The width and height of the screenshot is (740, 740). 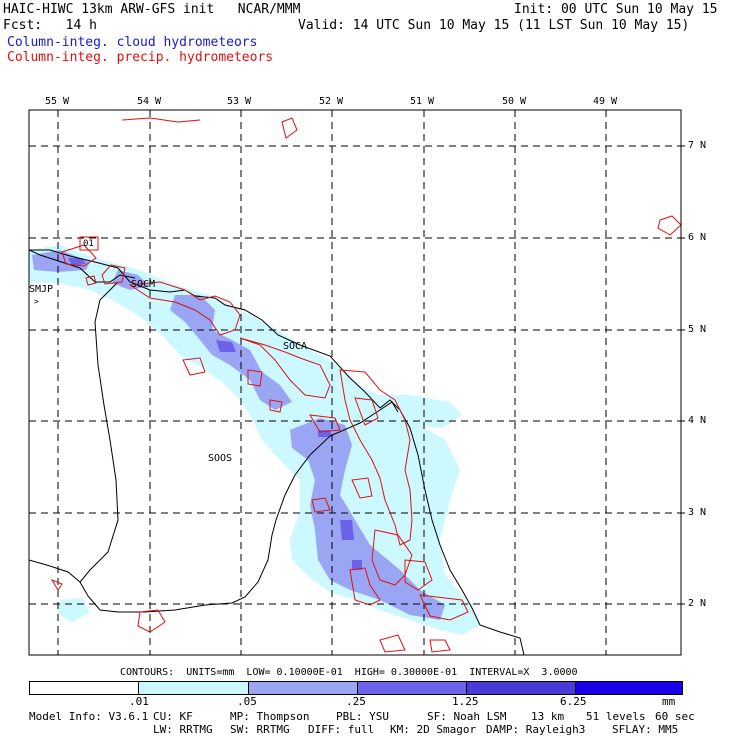 I want to click on colorbar-tick-1: .05, so click(x=247, y=701).